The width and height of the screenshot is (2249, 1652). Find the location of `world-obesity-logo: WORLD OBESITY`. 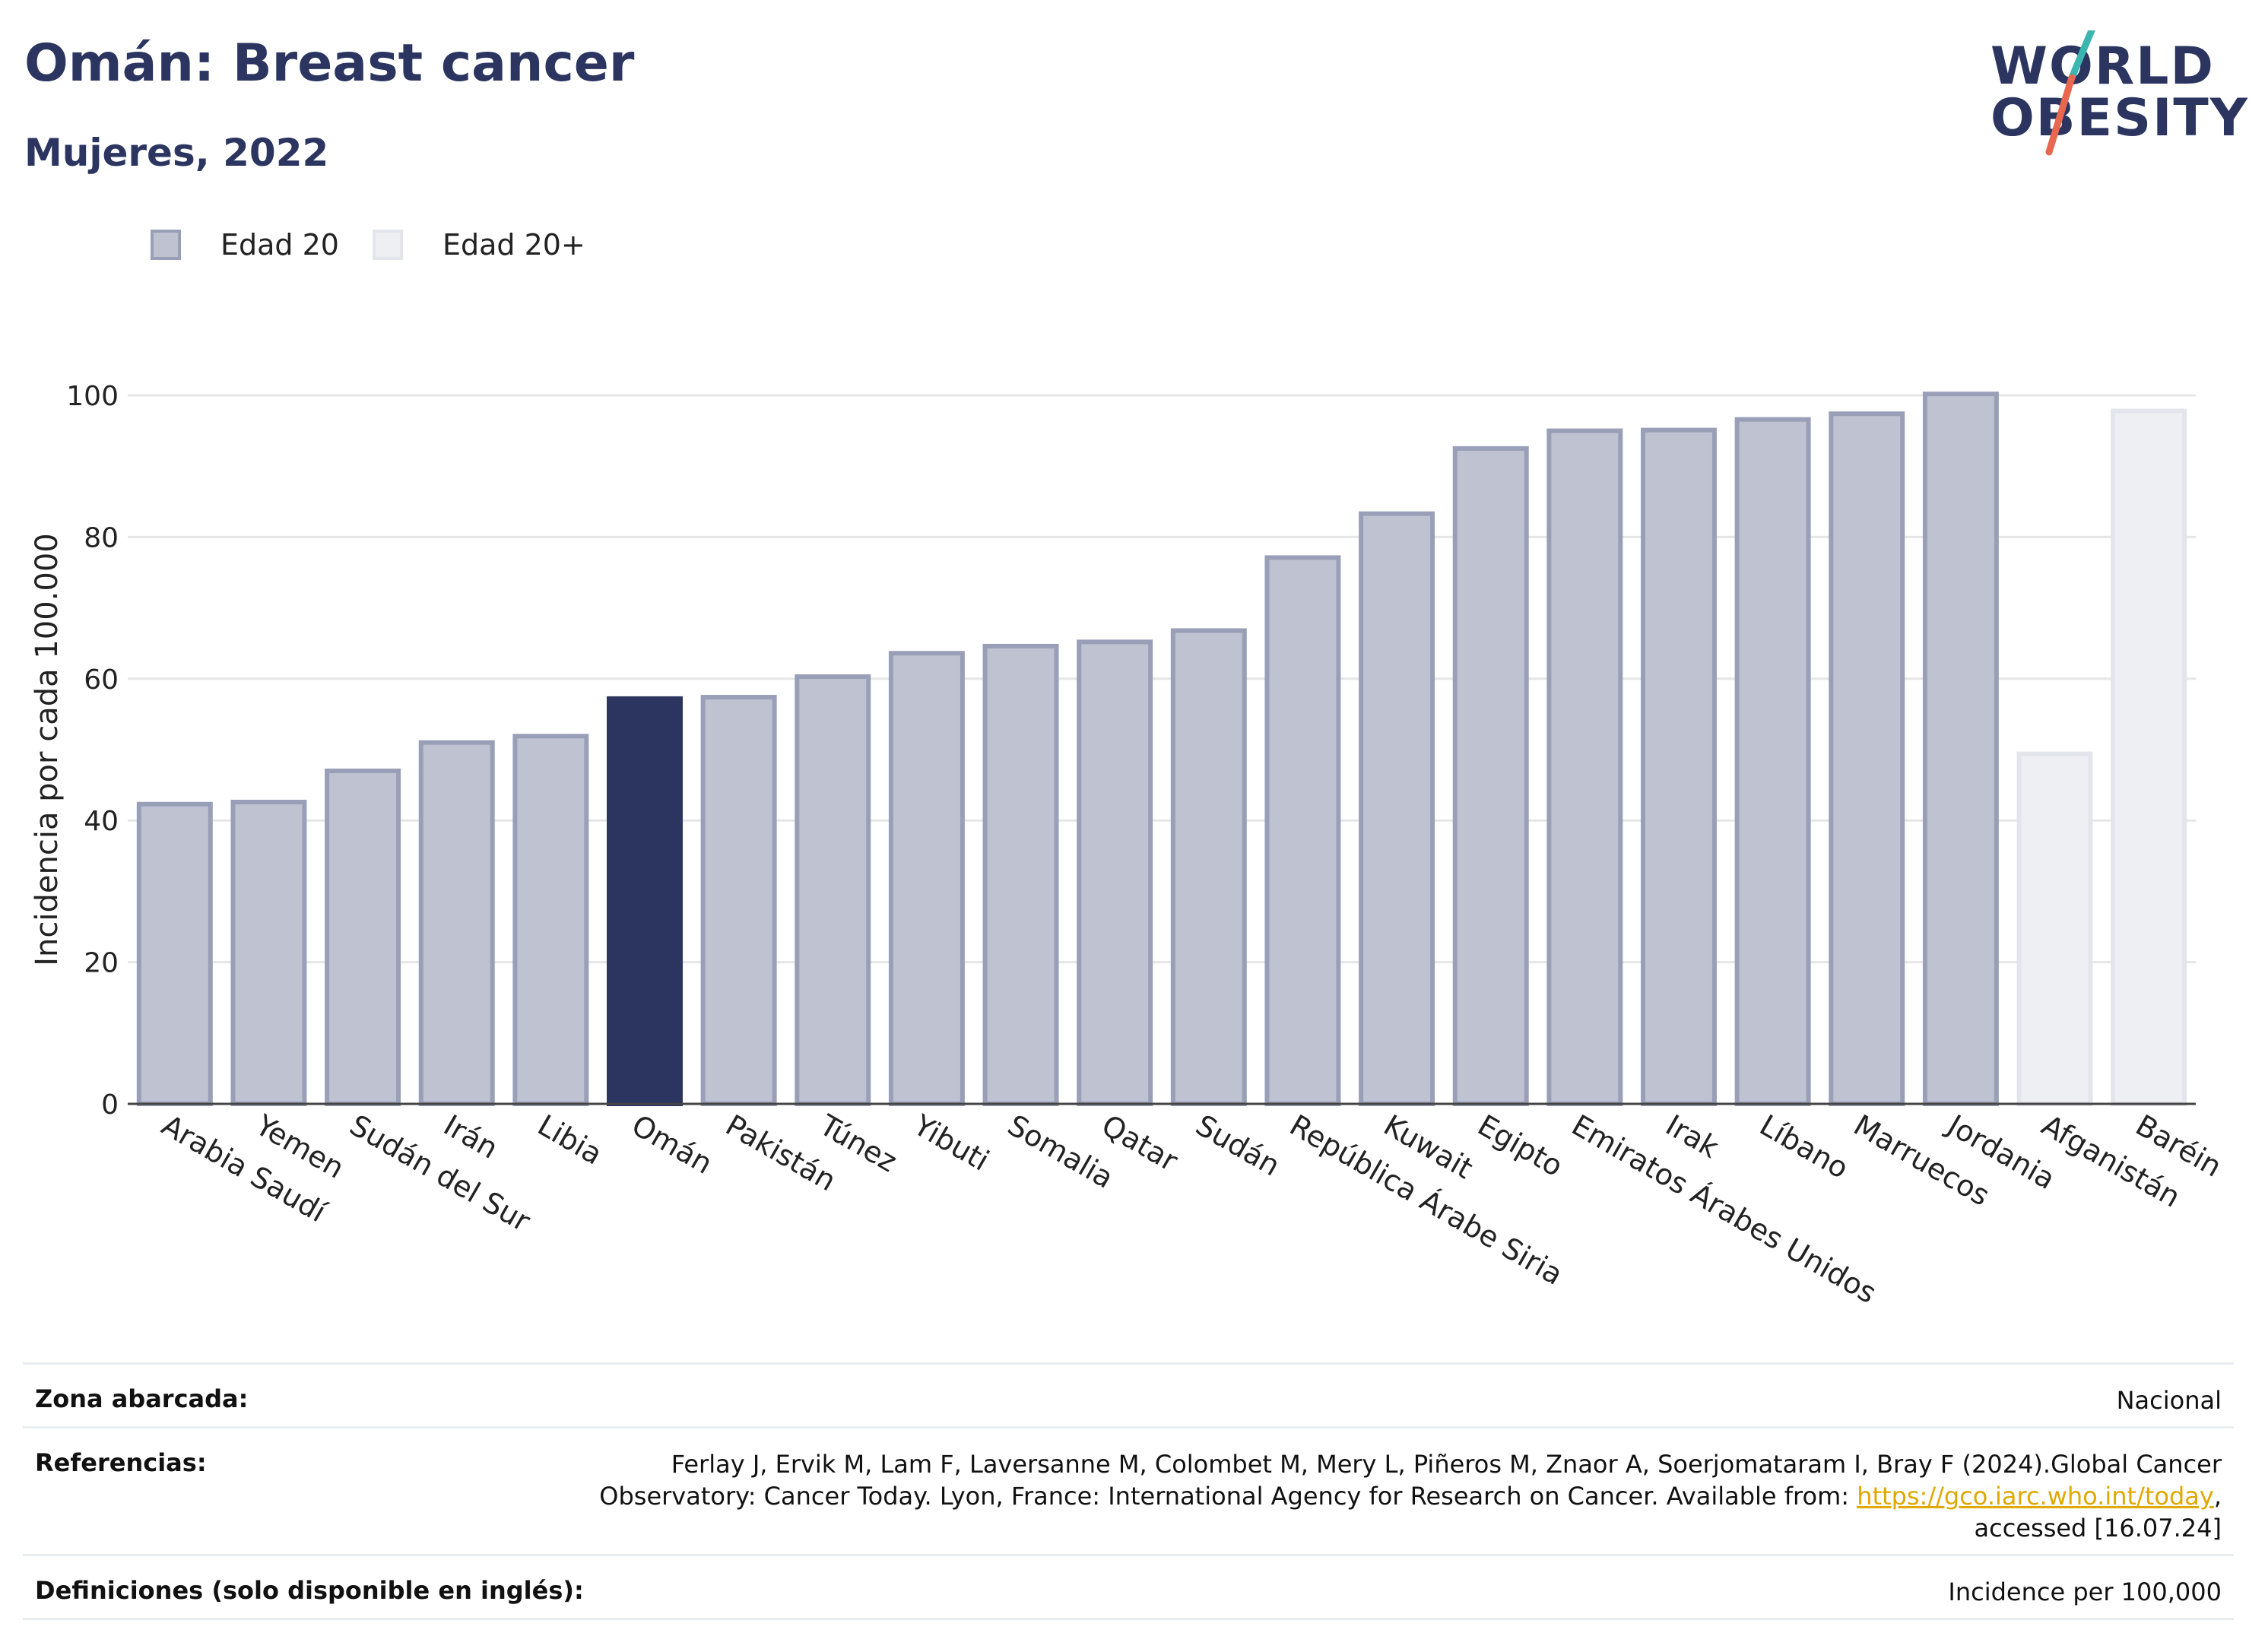

world-obesity-logo: WORLD OBESITY is located at coordinates (2115, 95).